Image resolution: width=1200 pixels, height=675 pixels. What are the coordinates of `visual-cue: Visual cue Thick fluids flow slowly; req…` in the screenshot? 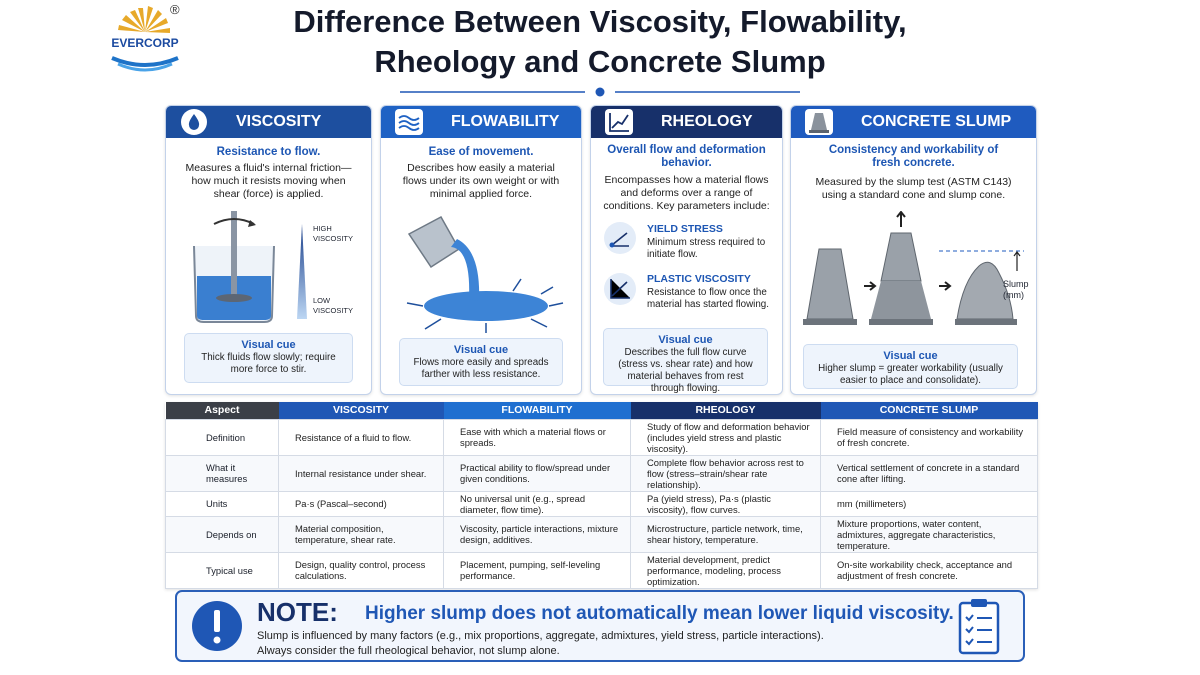 It's located at (268, 358).